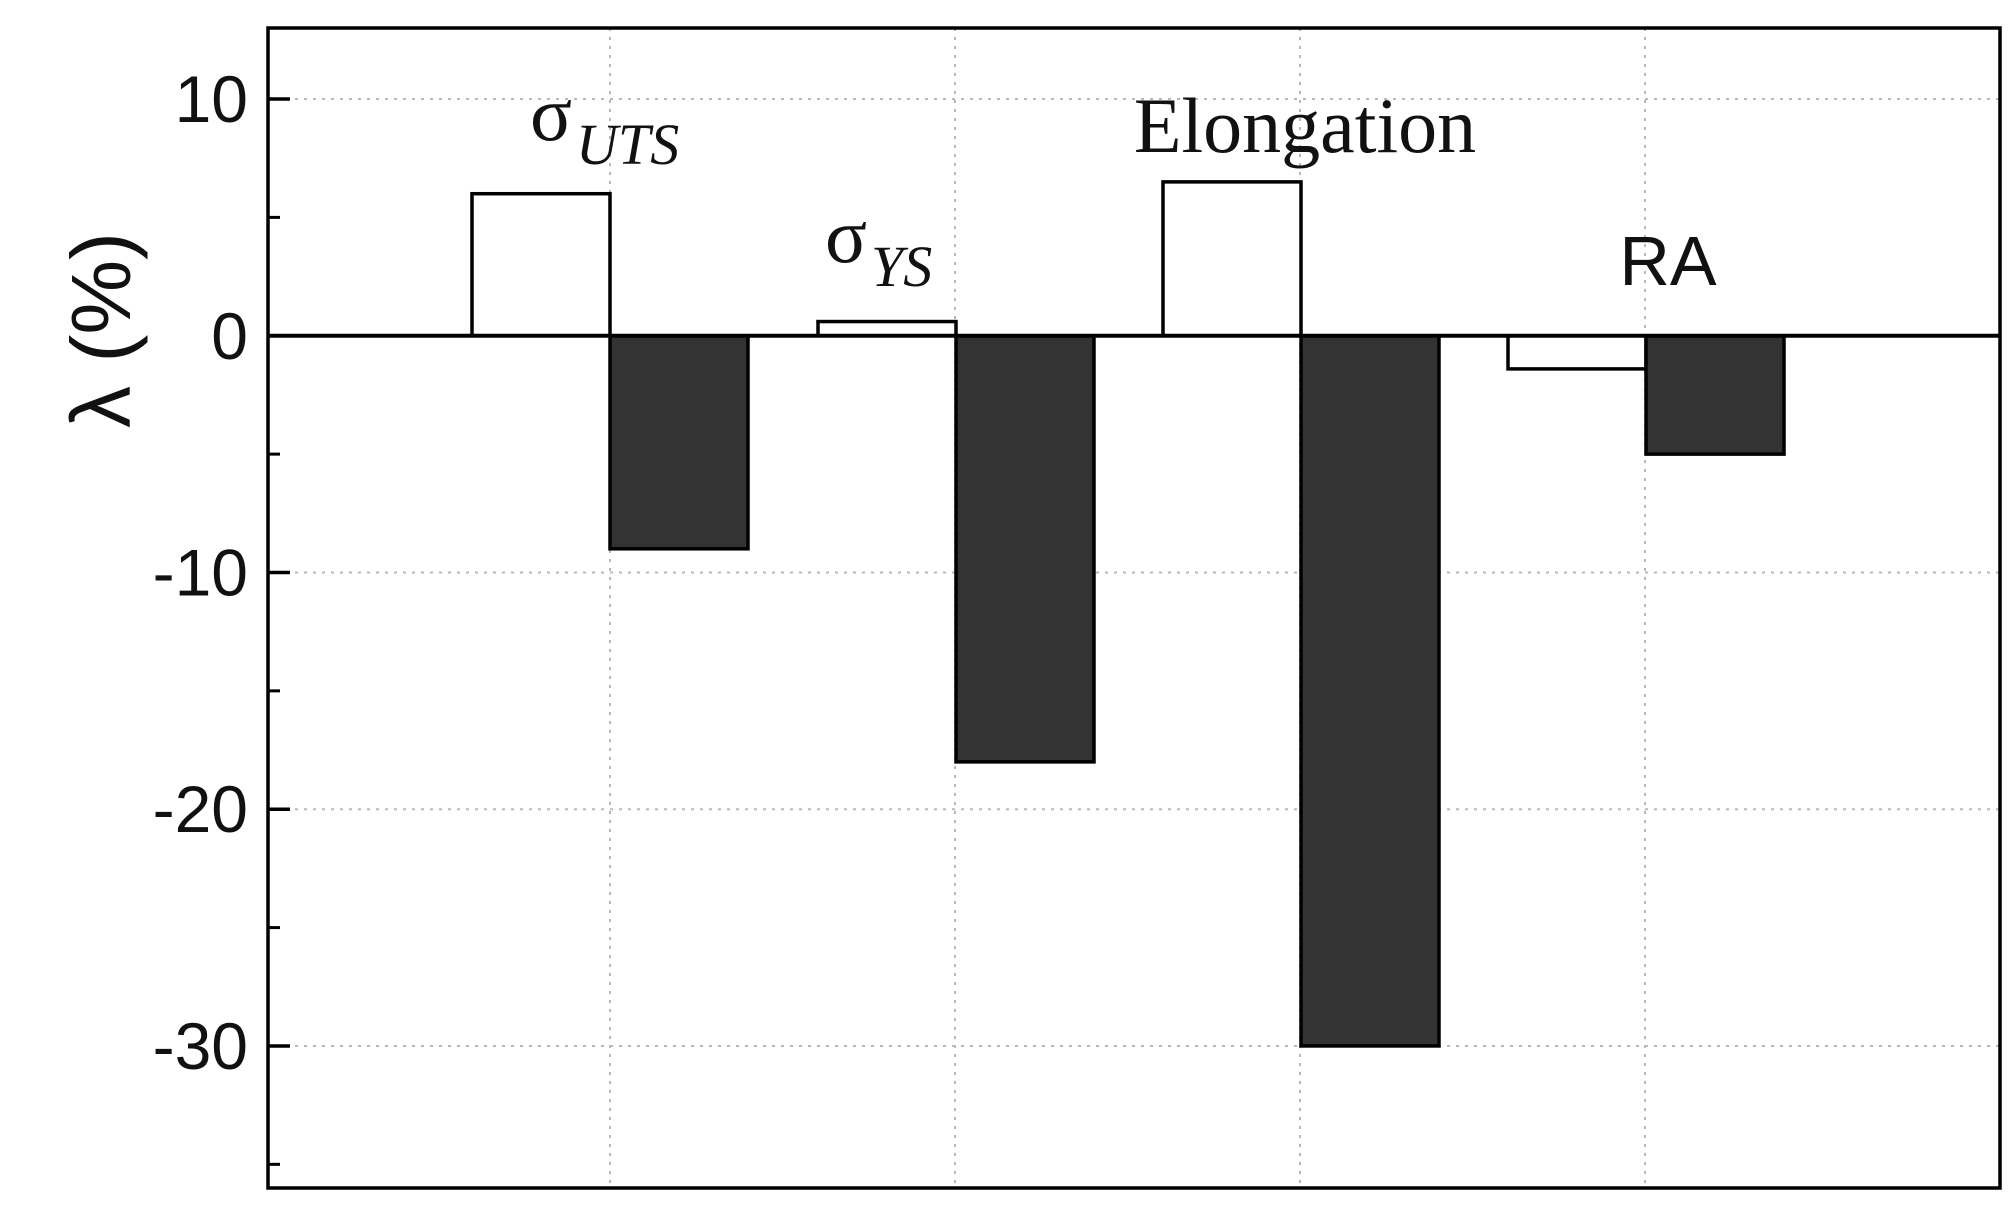 The width and height of the screenshot is (2015, 1218). Describe the element at coordinates (887, 328) in the screenshot. I see `bar-series1-cat2` at that location.